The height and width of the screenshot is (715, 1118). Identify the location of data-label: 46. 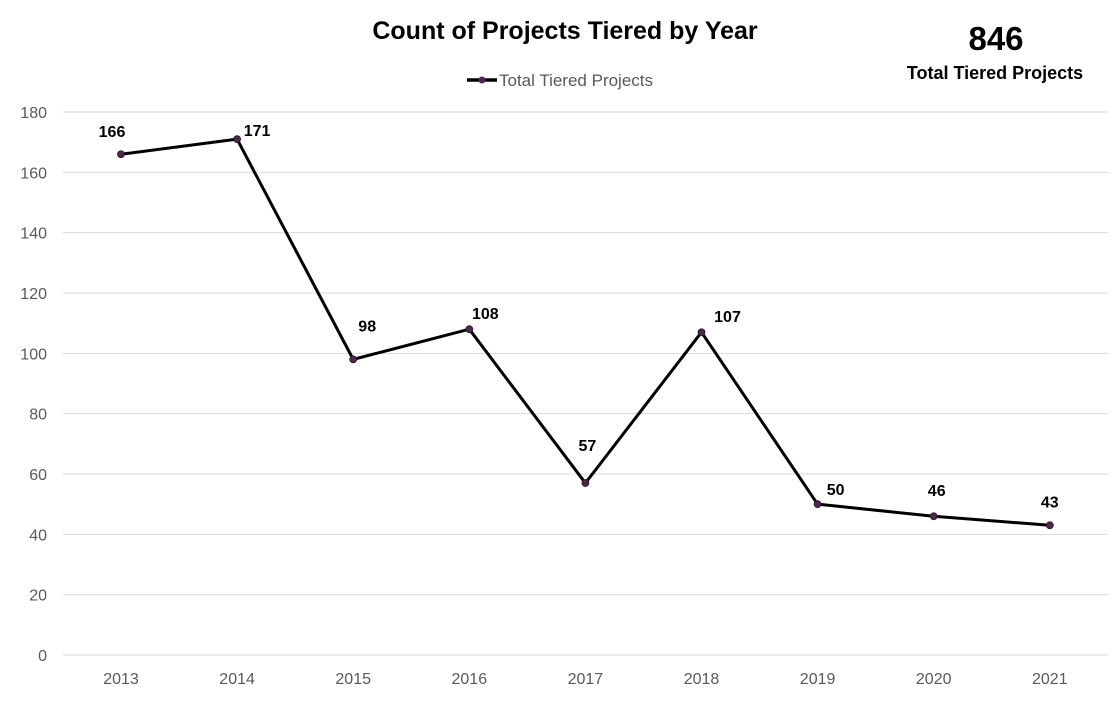
(937, 491).